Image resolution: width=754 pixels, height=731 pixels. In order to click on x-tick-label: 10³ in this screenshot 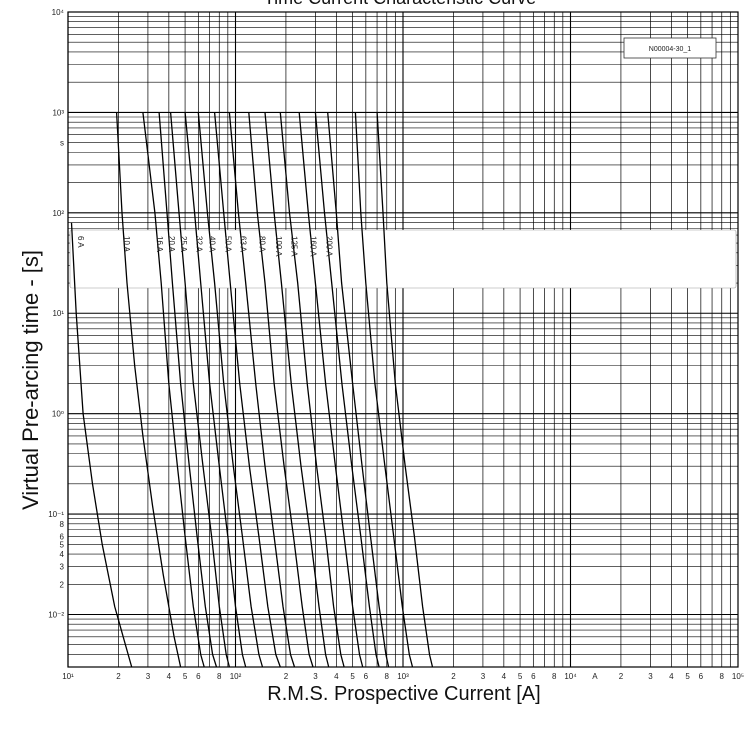, I will do `click(403, 676)`.